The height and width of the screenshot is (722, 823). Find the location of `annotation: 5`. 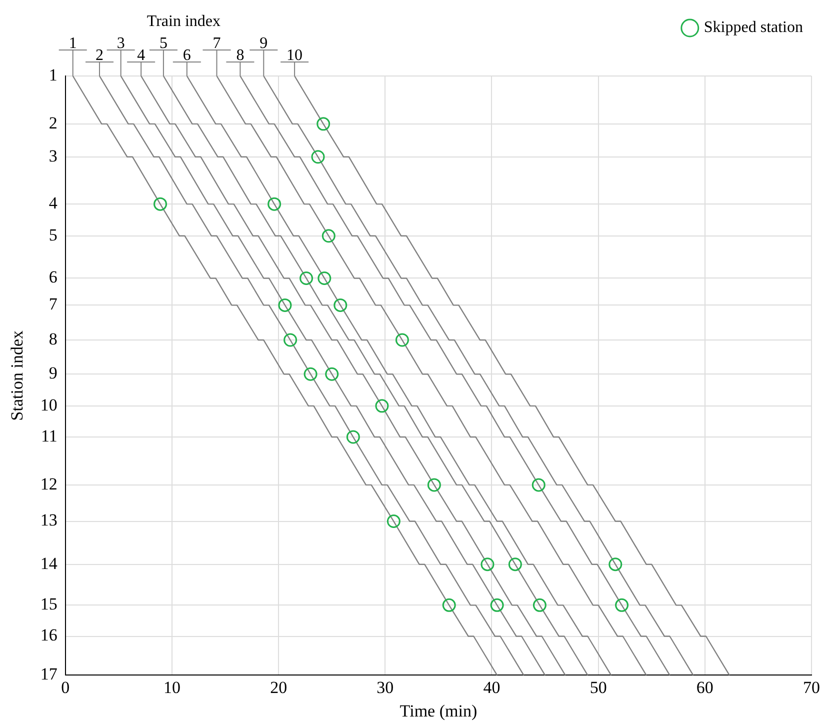

annotation: 5 is located at coordinates (163, 43).